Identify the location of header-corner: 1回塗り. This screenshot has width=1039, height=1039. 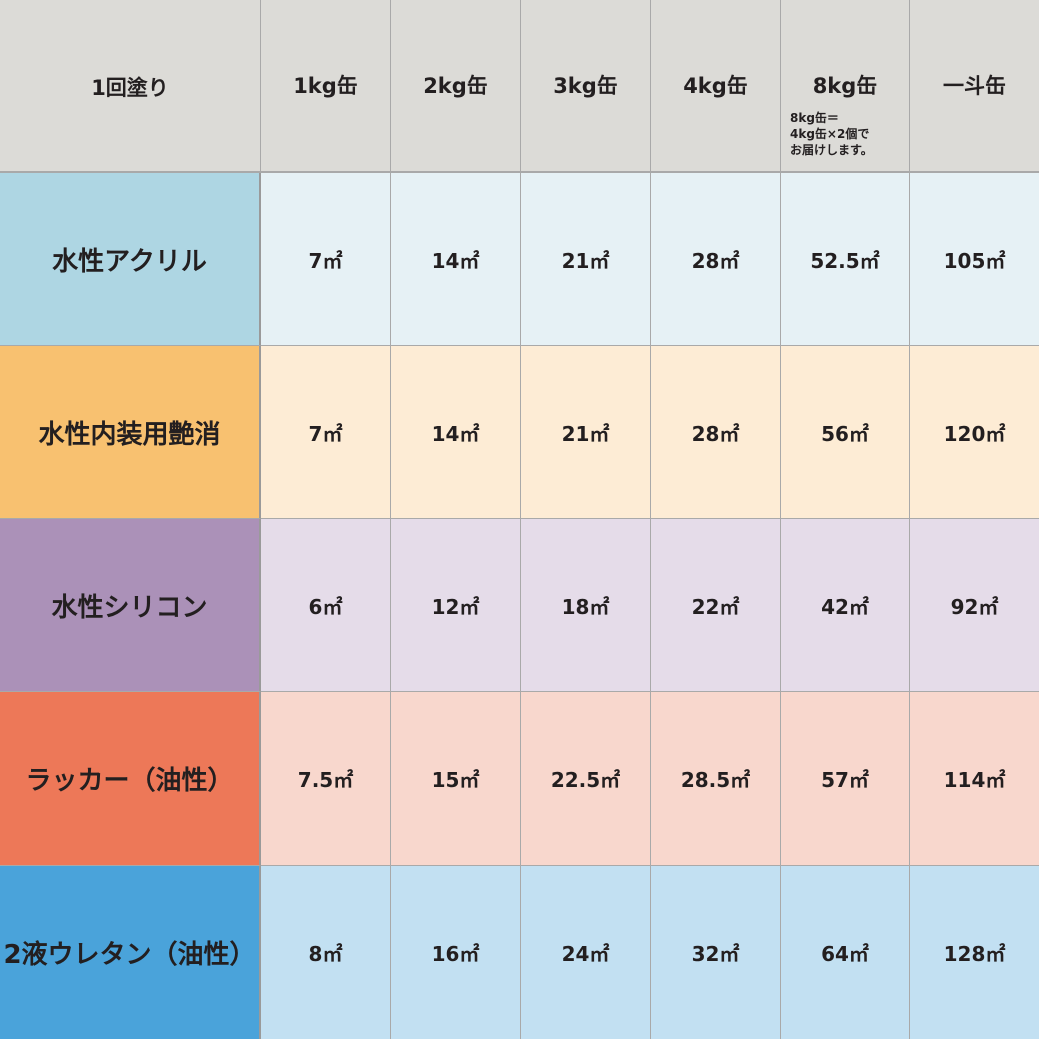
(130, 86).